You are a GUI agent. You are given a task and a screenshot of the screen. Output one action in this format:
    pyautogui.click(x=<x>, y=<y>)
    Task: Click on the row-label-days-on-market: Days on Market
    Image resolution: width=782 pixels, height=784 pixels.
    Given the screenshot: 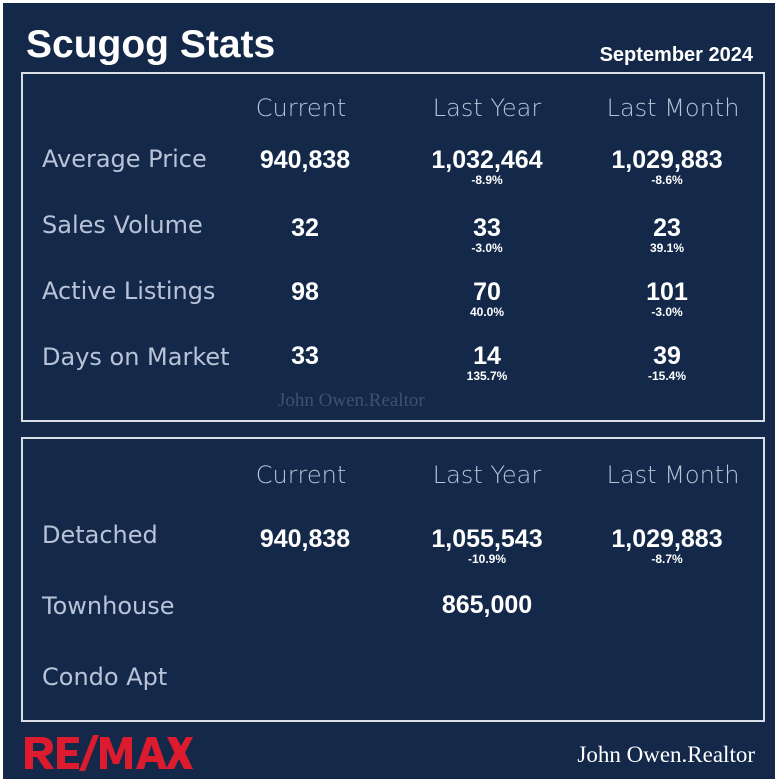 What is the action you would take?
    pyautogui.click(x=136, y=357)
    